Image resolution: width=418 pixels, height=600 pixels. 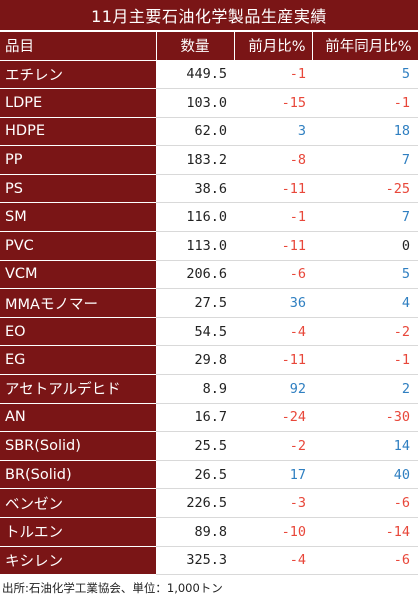 What do you see at coordinates (195, 360) in the screenshot?
I see `quantity-value: 29.8` at bounding box center [195, 360].